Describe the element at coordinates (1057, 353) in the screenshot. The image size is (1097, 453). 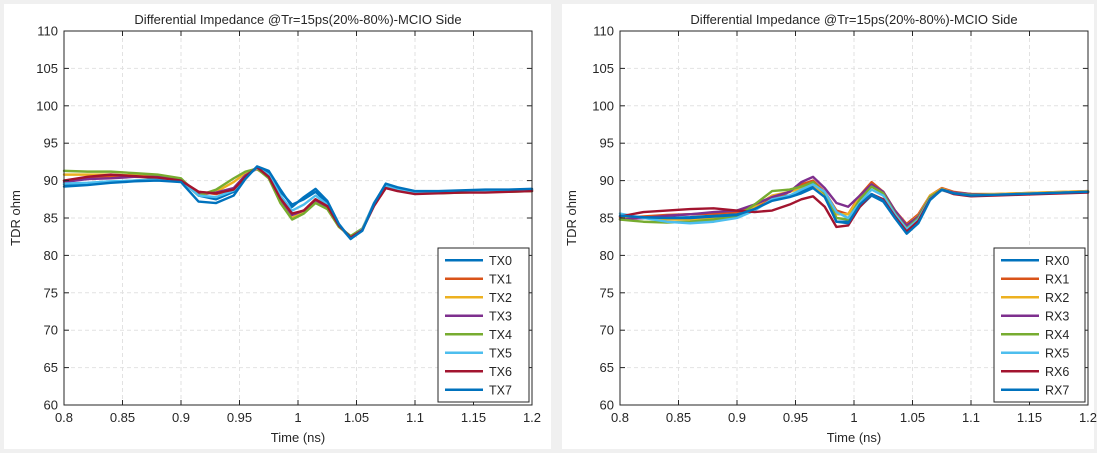
I see `legend-label-rx5: RX5` at that location.